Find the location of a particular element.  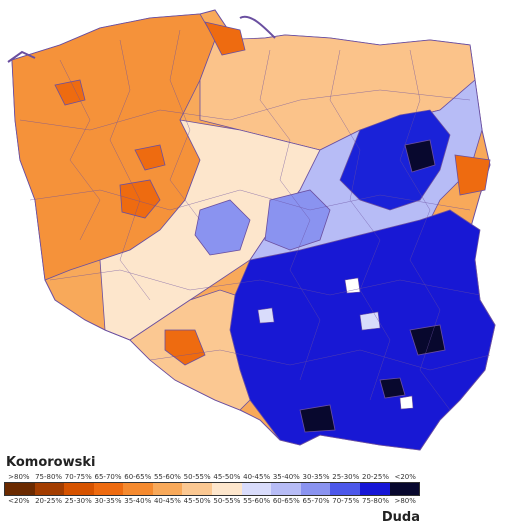

szczecin-lagoon is located at coordinates (21, 56).